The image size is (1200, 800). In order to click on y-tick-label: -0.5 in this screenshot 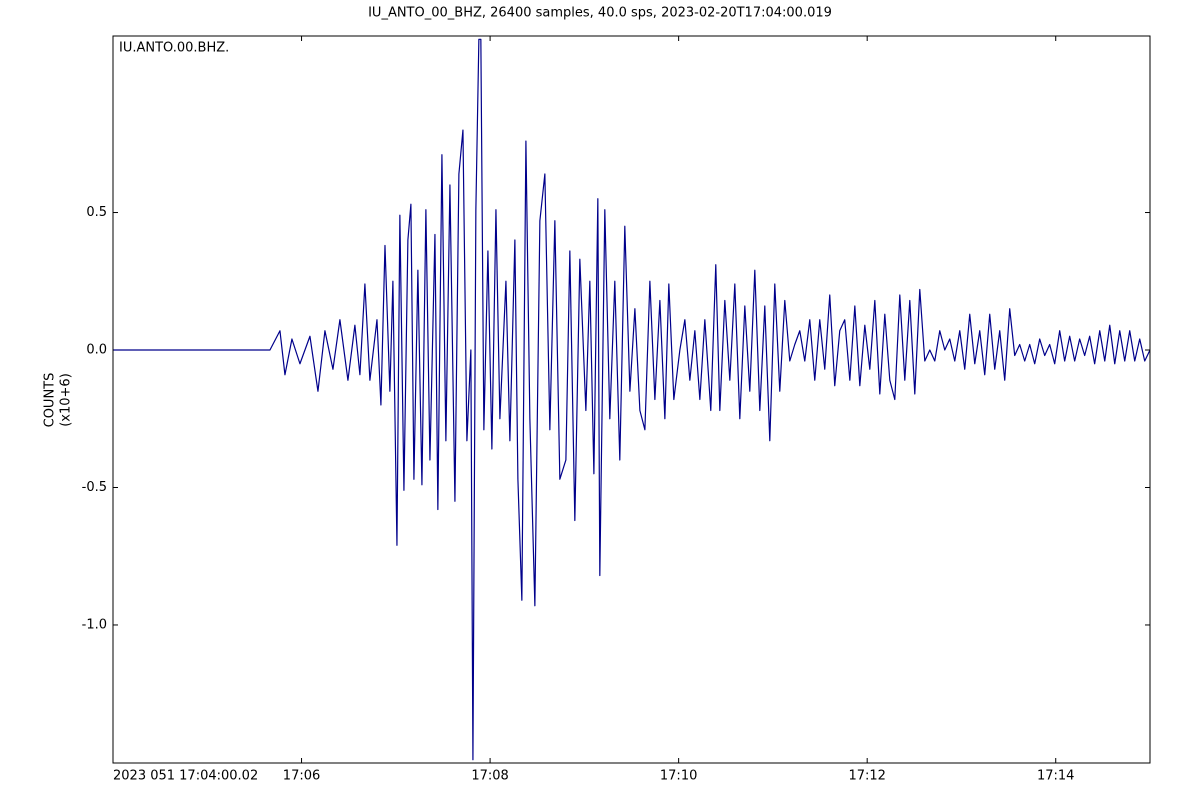, I will do `click(94, 487)`.